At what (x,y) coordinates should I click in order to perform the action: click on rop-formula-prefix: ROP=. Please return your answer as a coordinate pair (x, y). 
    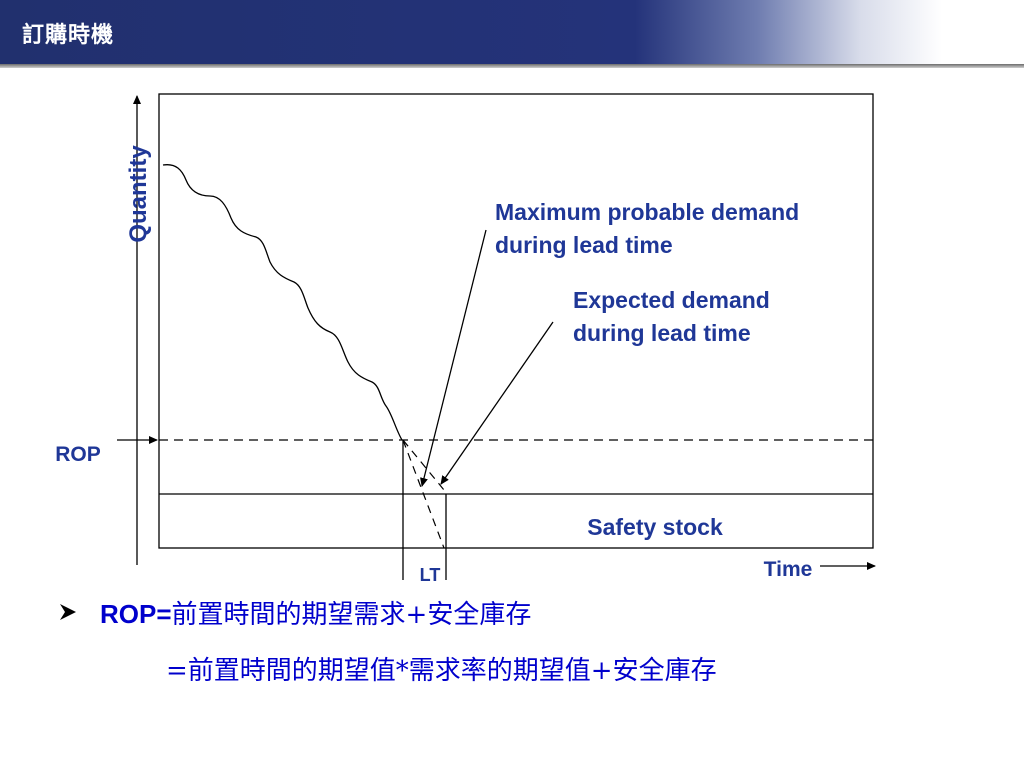
    Looking at the image, I should click on (136, 613).